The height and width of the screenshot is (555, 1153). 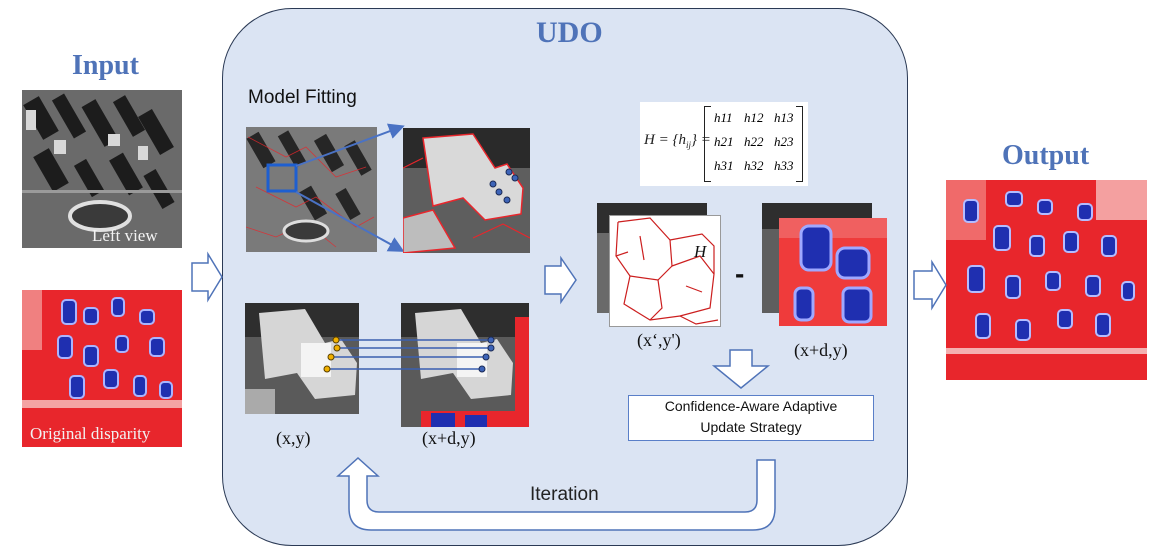 What do you see at coordinates (930, 285) in the screenshot?
I see `arrow-udo-to-output` at bounding box center [930, 285].